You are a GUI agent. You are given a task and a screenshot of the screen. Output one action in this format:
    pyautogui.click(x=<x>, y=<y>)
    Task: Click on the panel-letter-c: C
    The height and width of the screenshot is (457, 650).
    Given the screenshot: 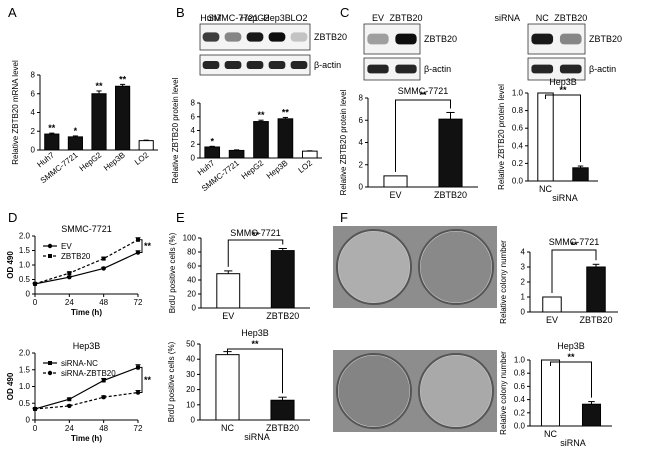 What is the action you would take?
    pyautogui.click(x=344, y=12)
    